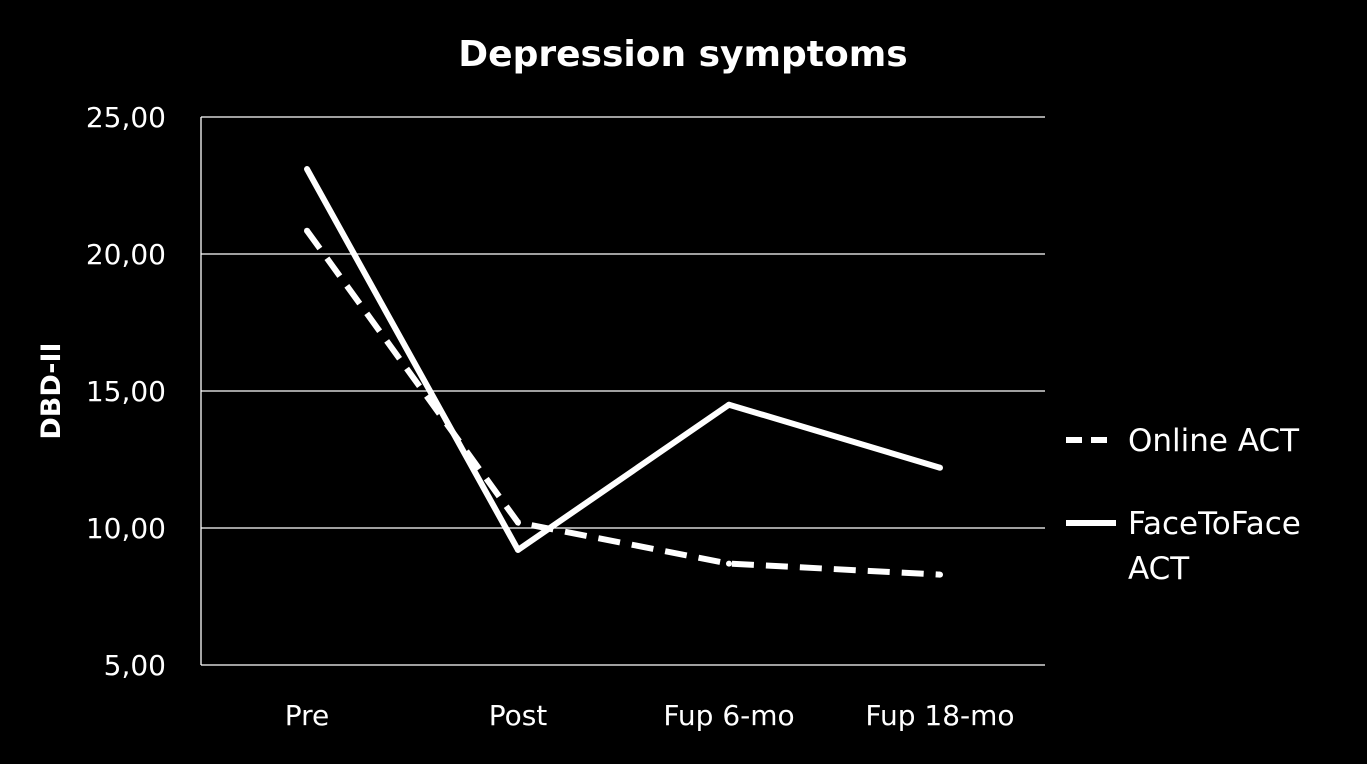  I want to click on y-tick-label-15: 15,00, so click(126, 391).